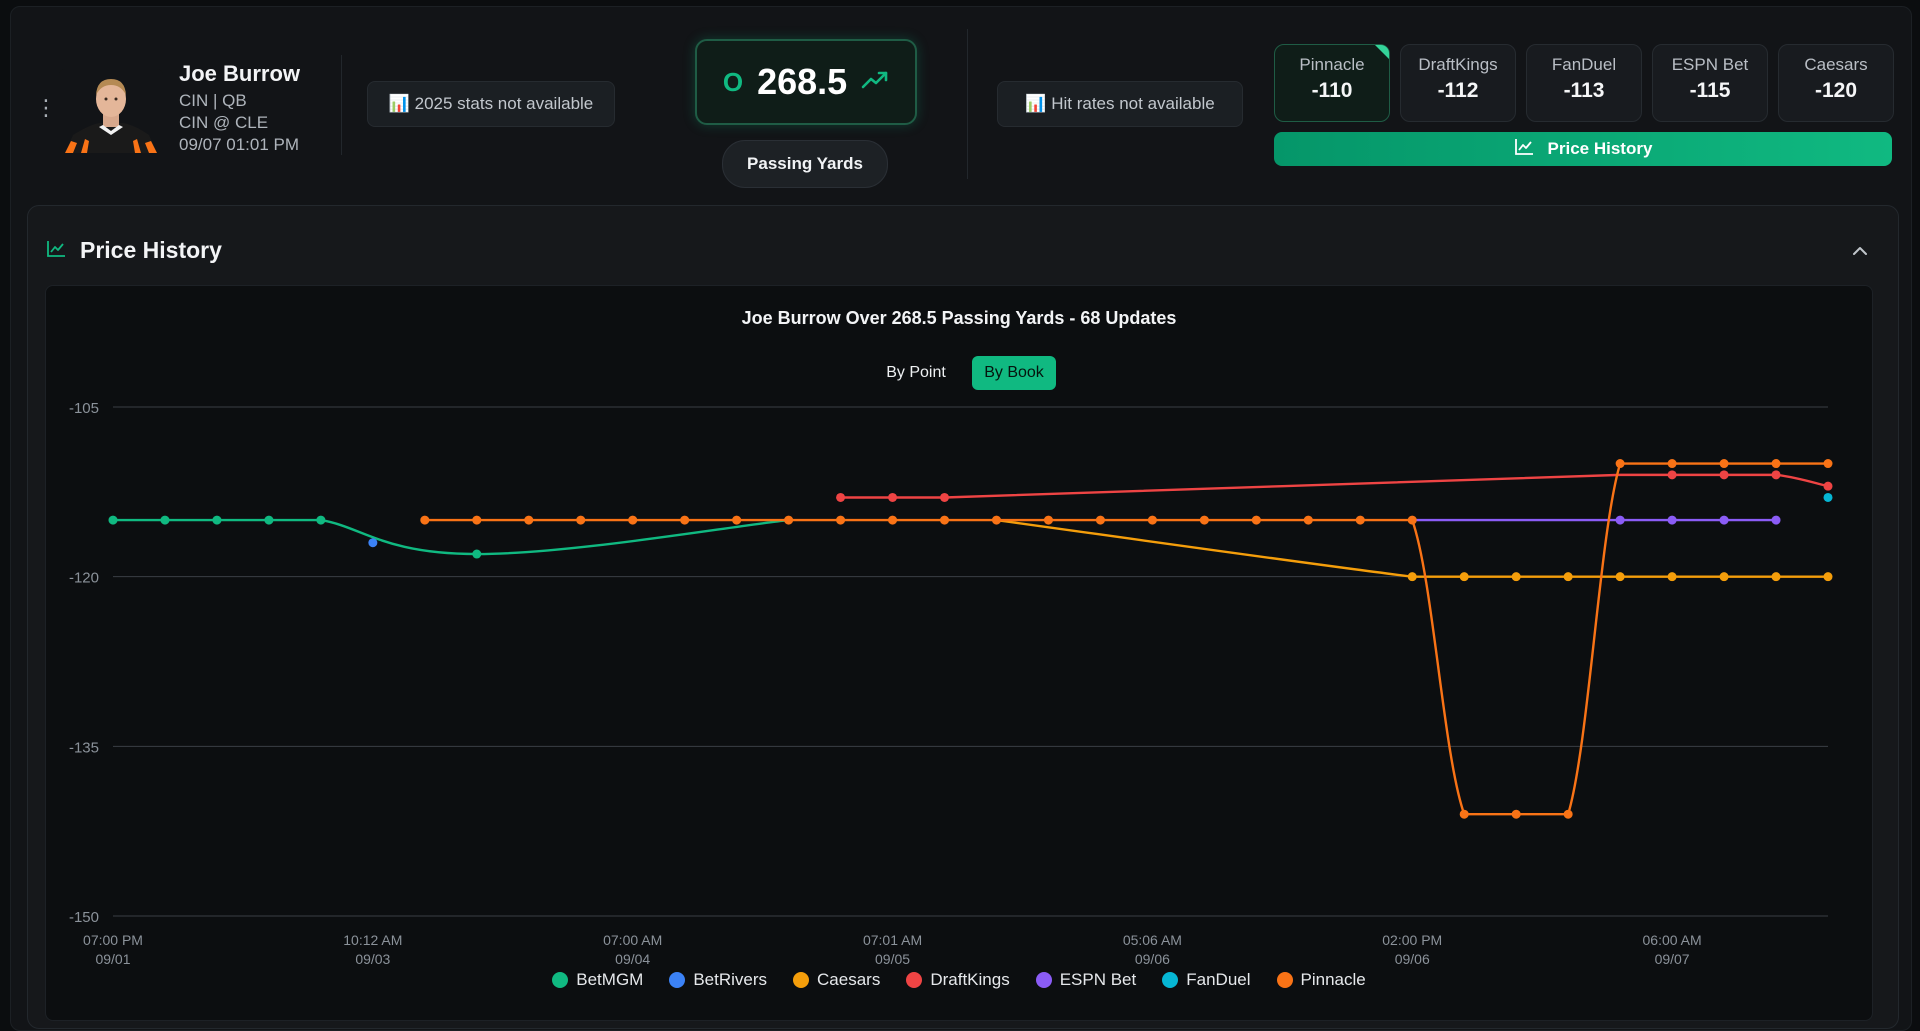 The width and height of the screenshot is (1920, 1031). What do you see at coordinates (151, 250) in the screenshot?
I see `panel-title: Price History` at bounding box center [151, 250].